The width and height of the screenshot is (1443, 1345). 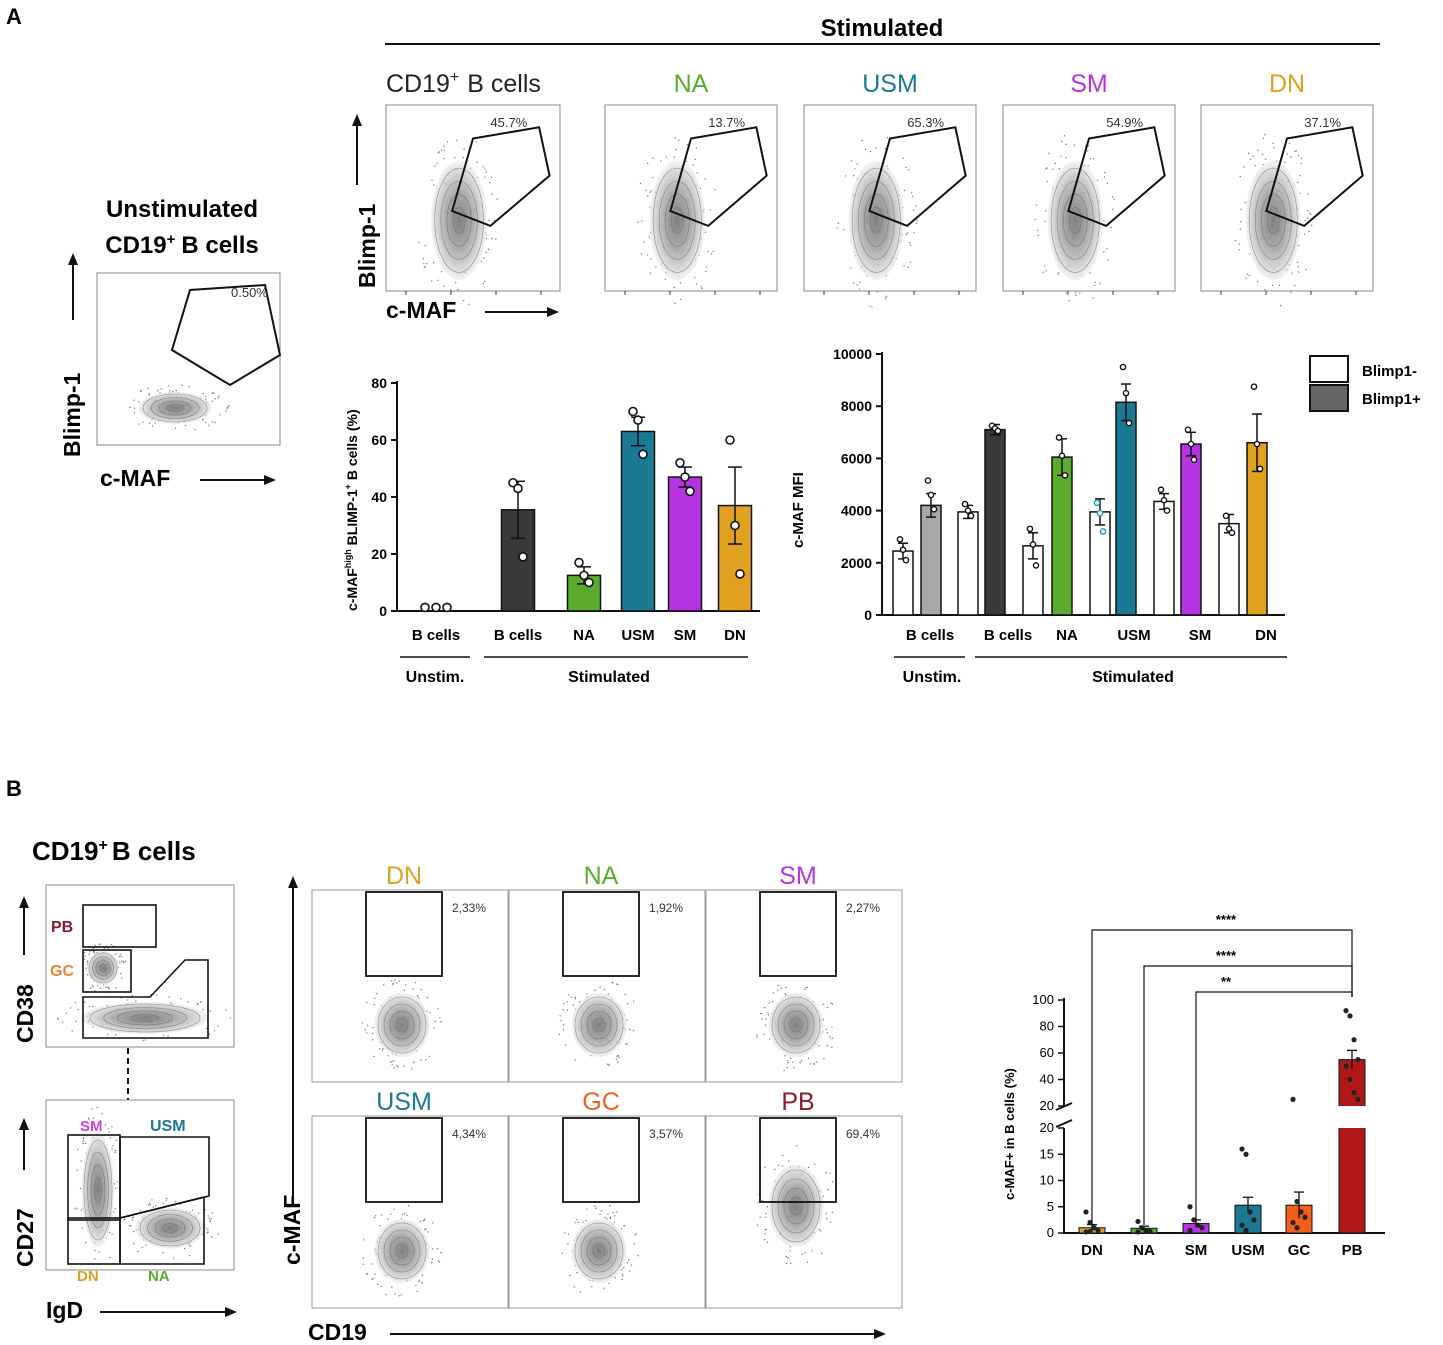 I want to click on stim-gate-percent: 37.1%, so click(x=1322, y=122).